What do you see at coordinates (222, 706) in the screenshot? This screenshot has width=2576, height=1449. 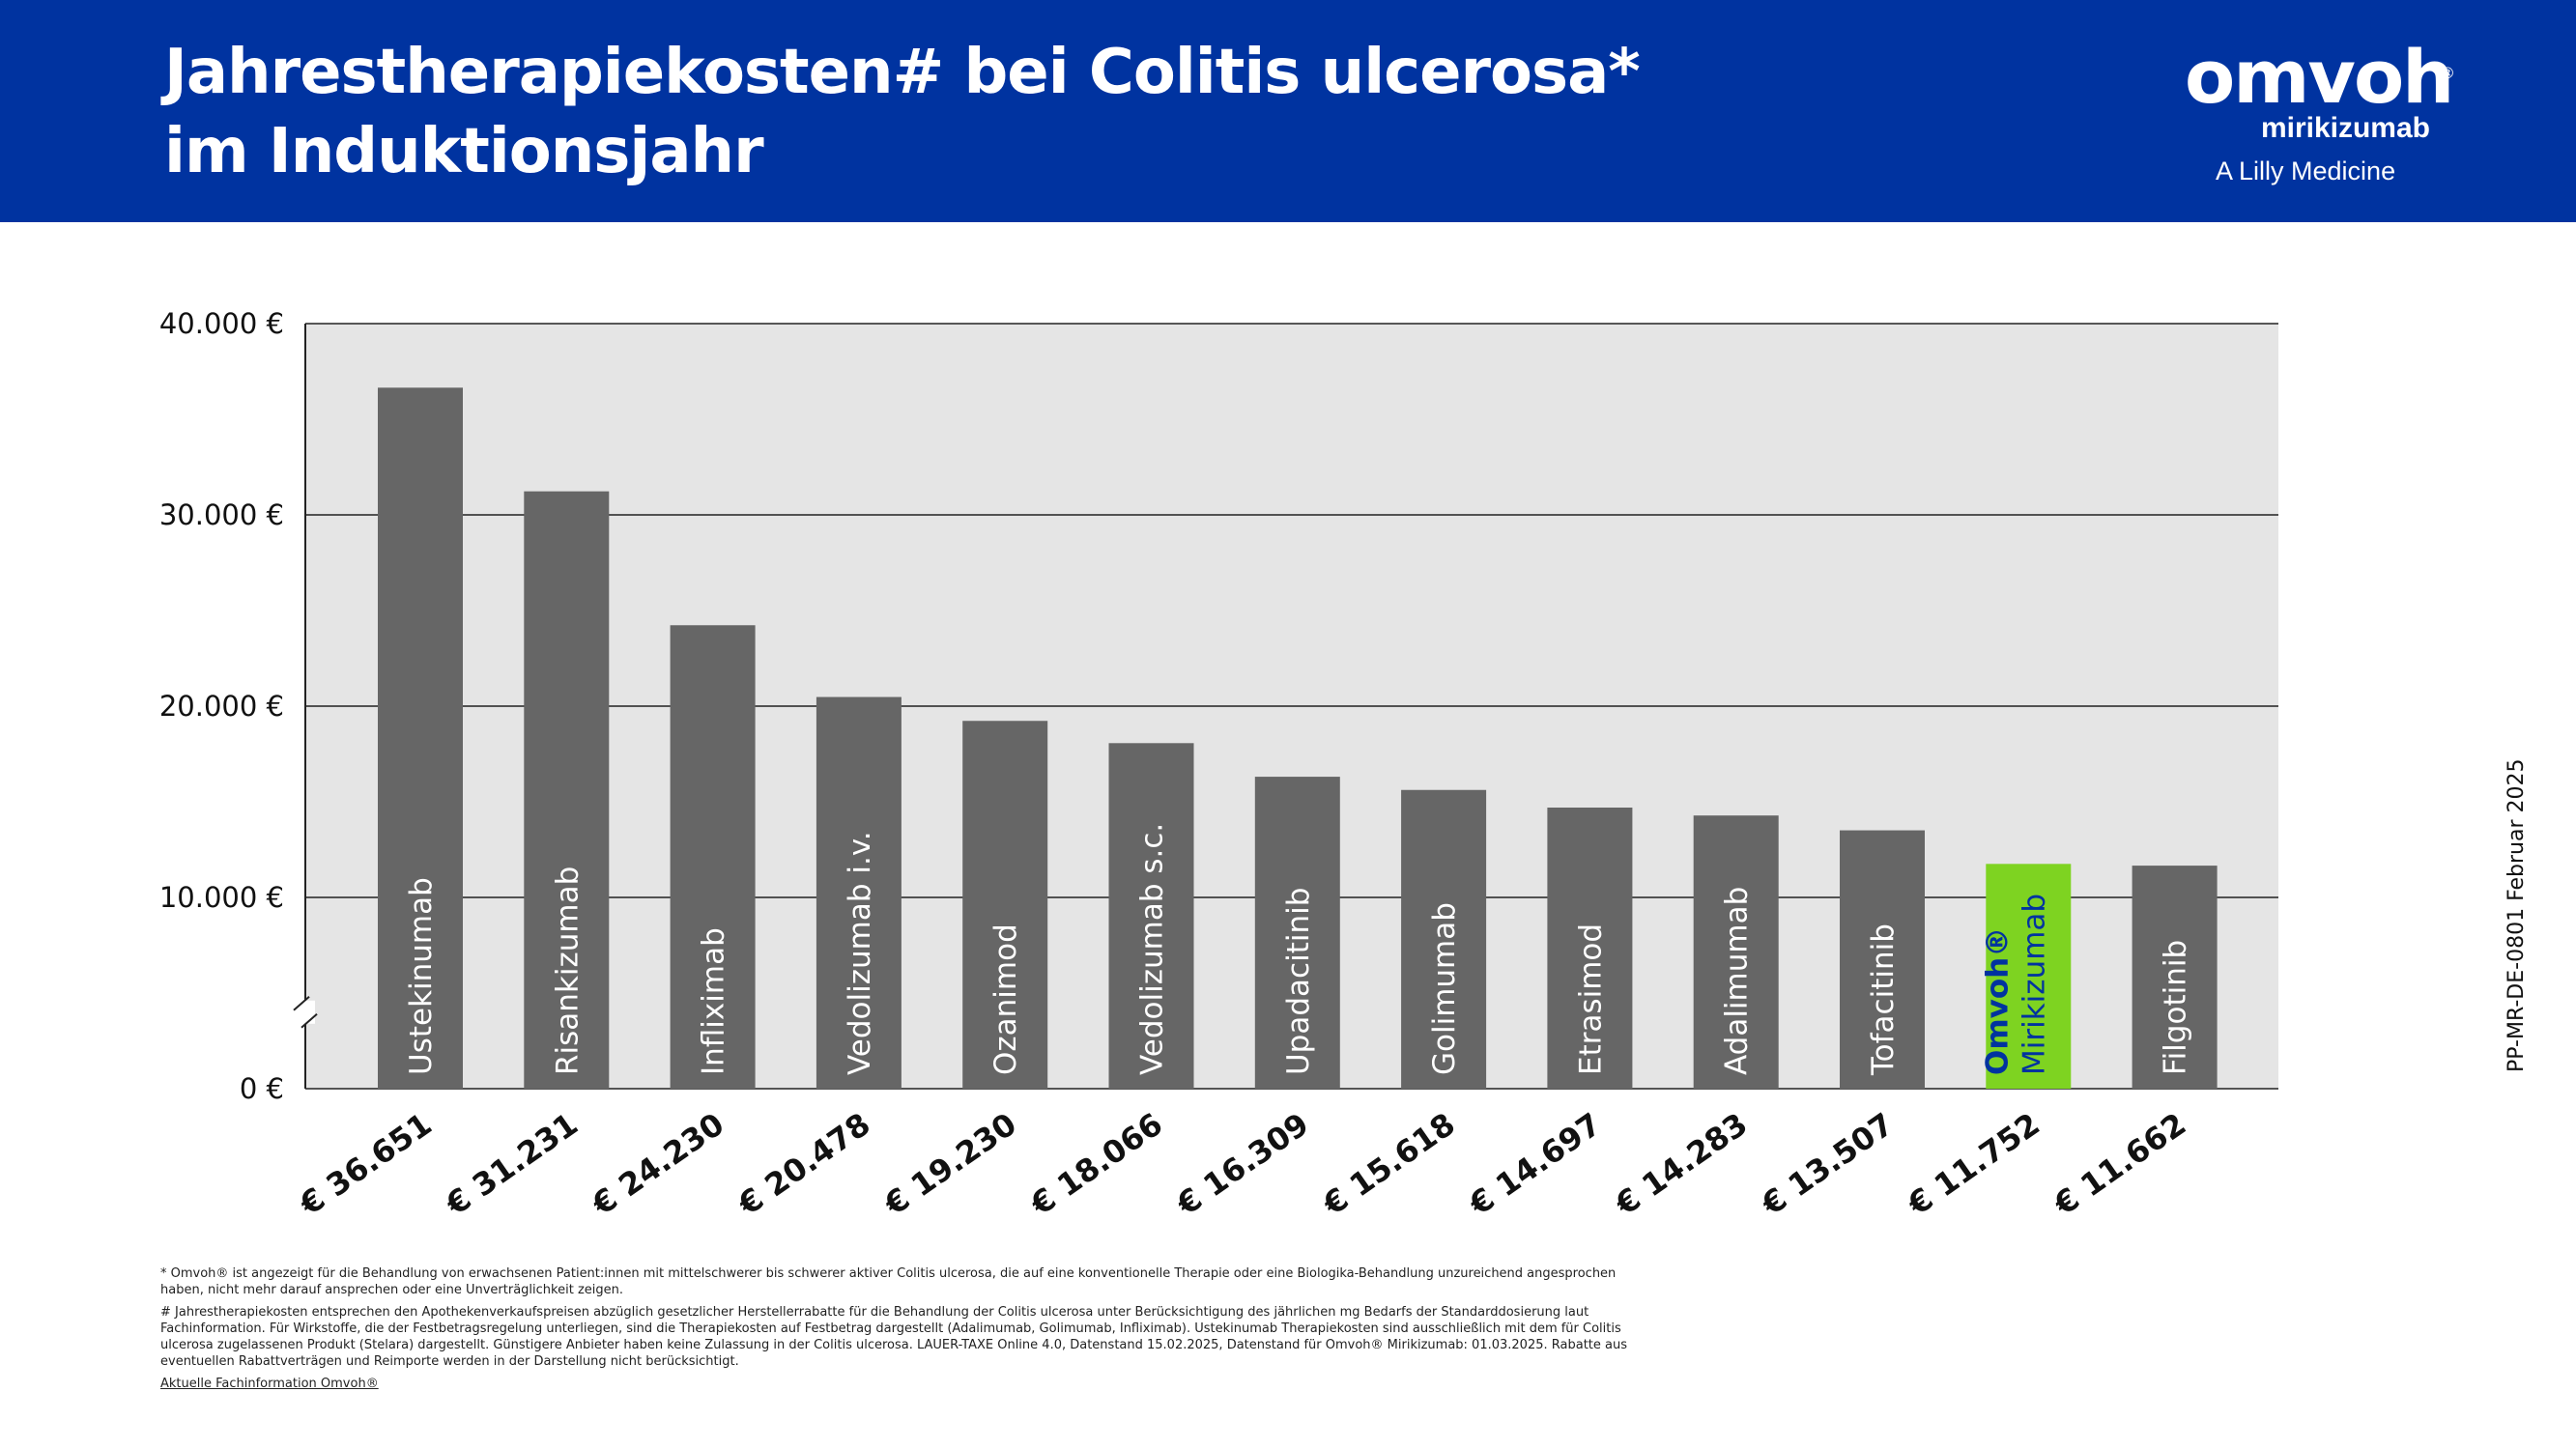 I see `y-tick-label: 20.000 €` at bounding box center [222, 706].